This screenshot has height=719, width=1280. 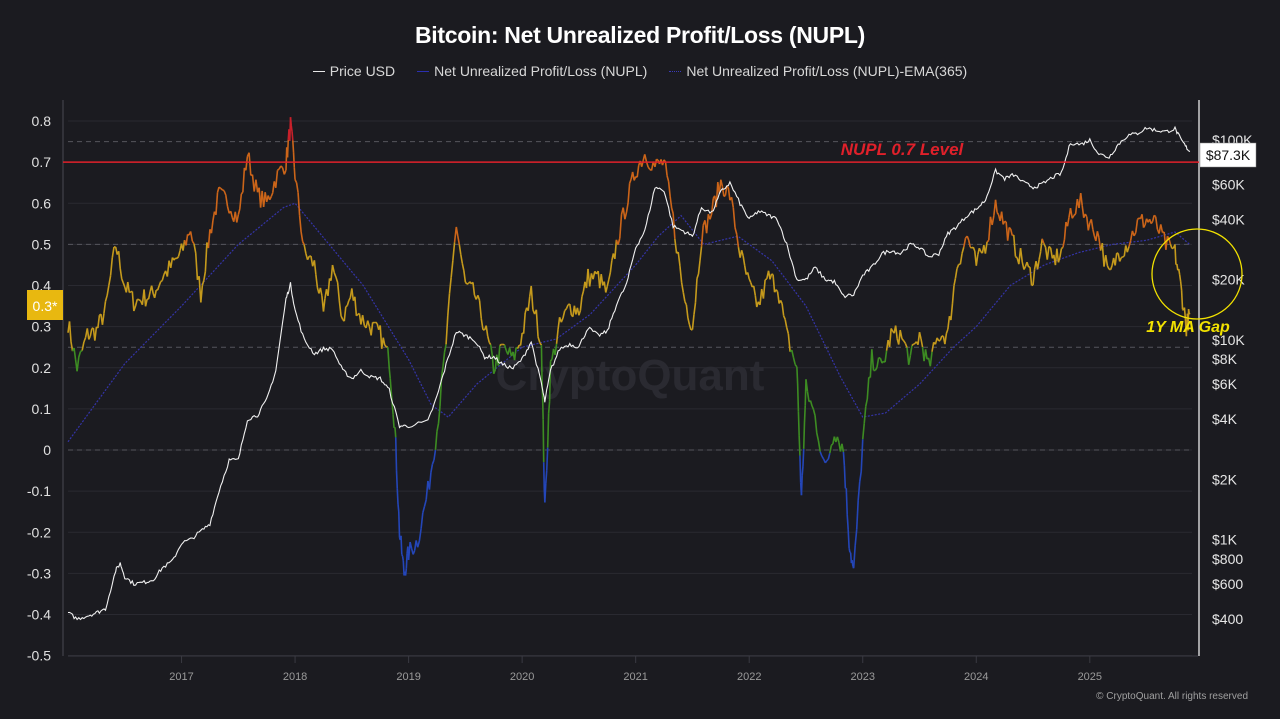 I want to click on legend-item-price: Price USD, so click(x=353, y=71).